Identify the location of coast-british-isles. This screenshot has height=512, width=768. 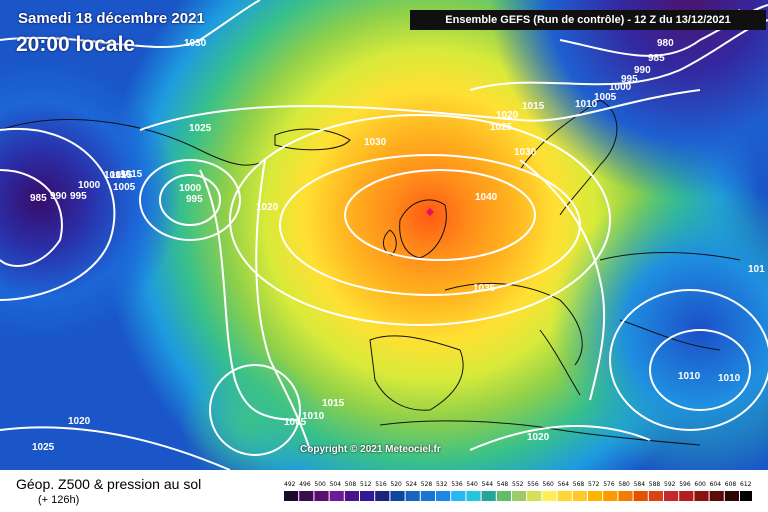
(423, 229).